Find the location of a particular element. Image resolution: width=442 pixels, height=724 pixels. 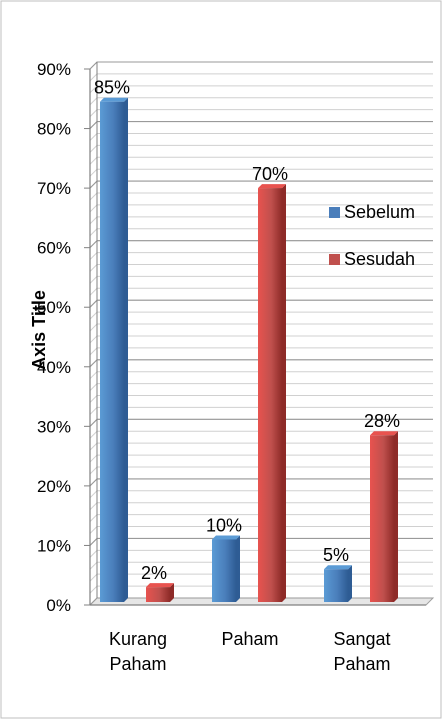

y-axis-title: Axis Title is located at coordinates (39, 330).